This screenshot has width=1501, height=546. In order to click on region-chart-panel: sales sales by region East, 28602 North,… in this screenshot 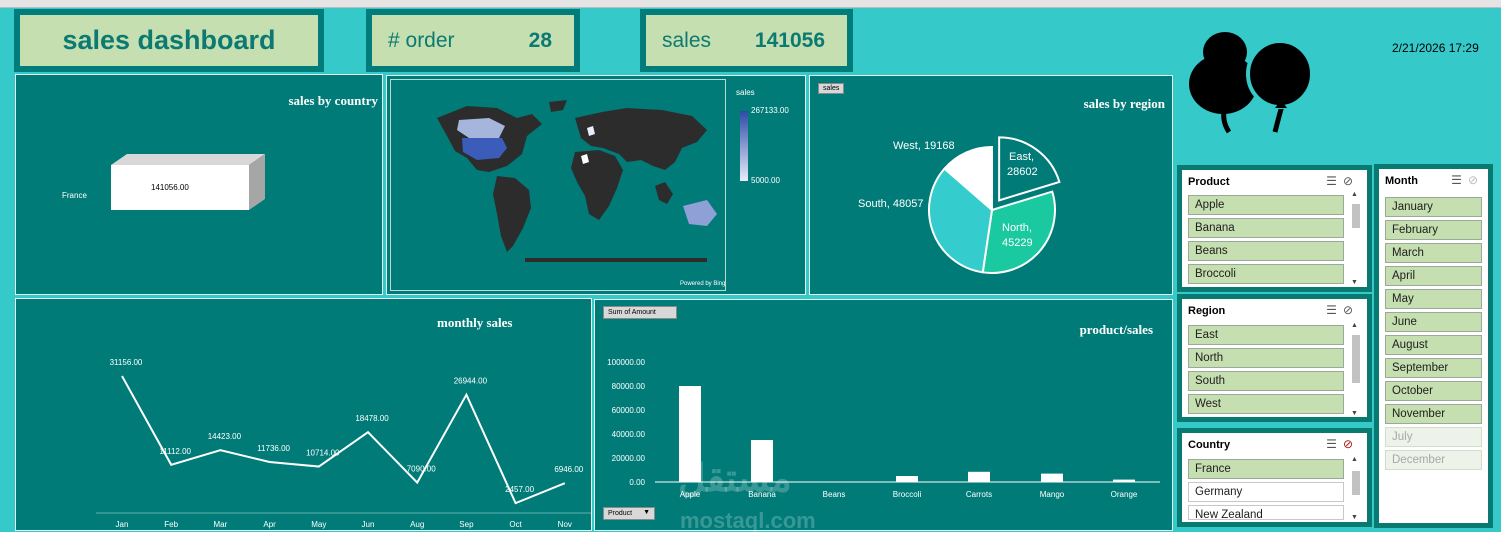, I will do `click(991, 185)`.